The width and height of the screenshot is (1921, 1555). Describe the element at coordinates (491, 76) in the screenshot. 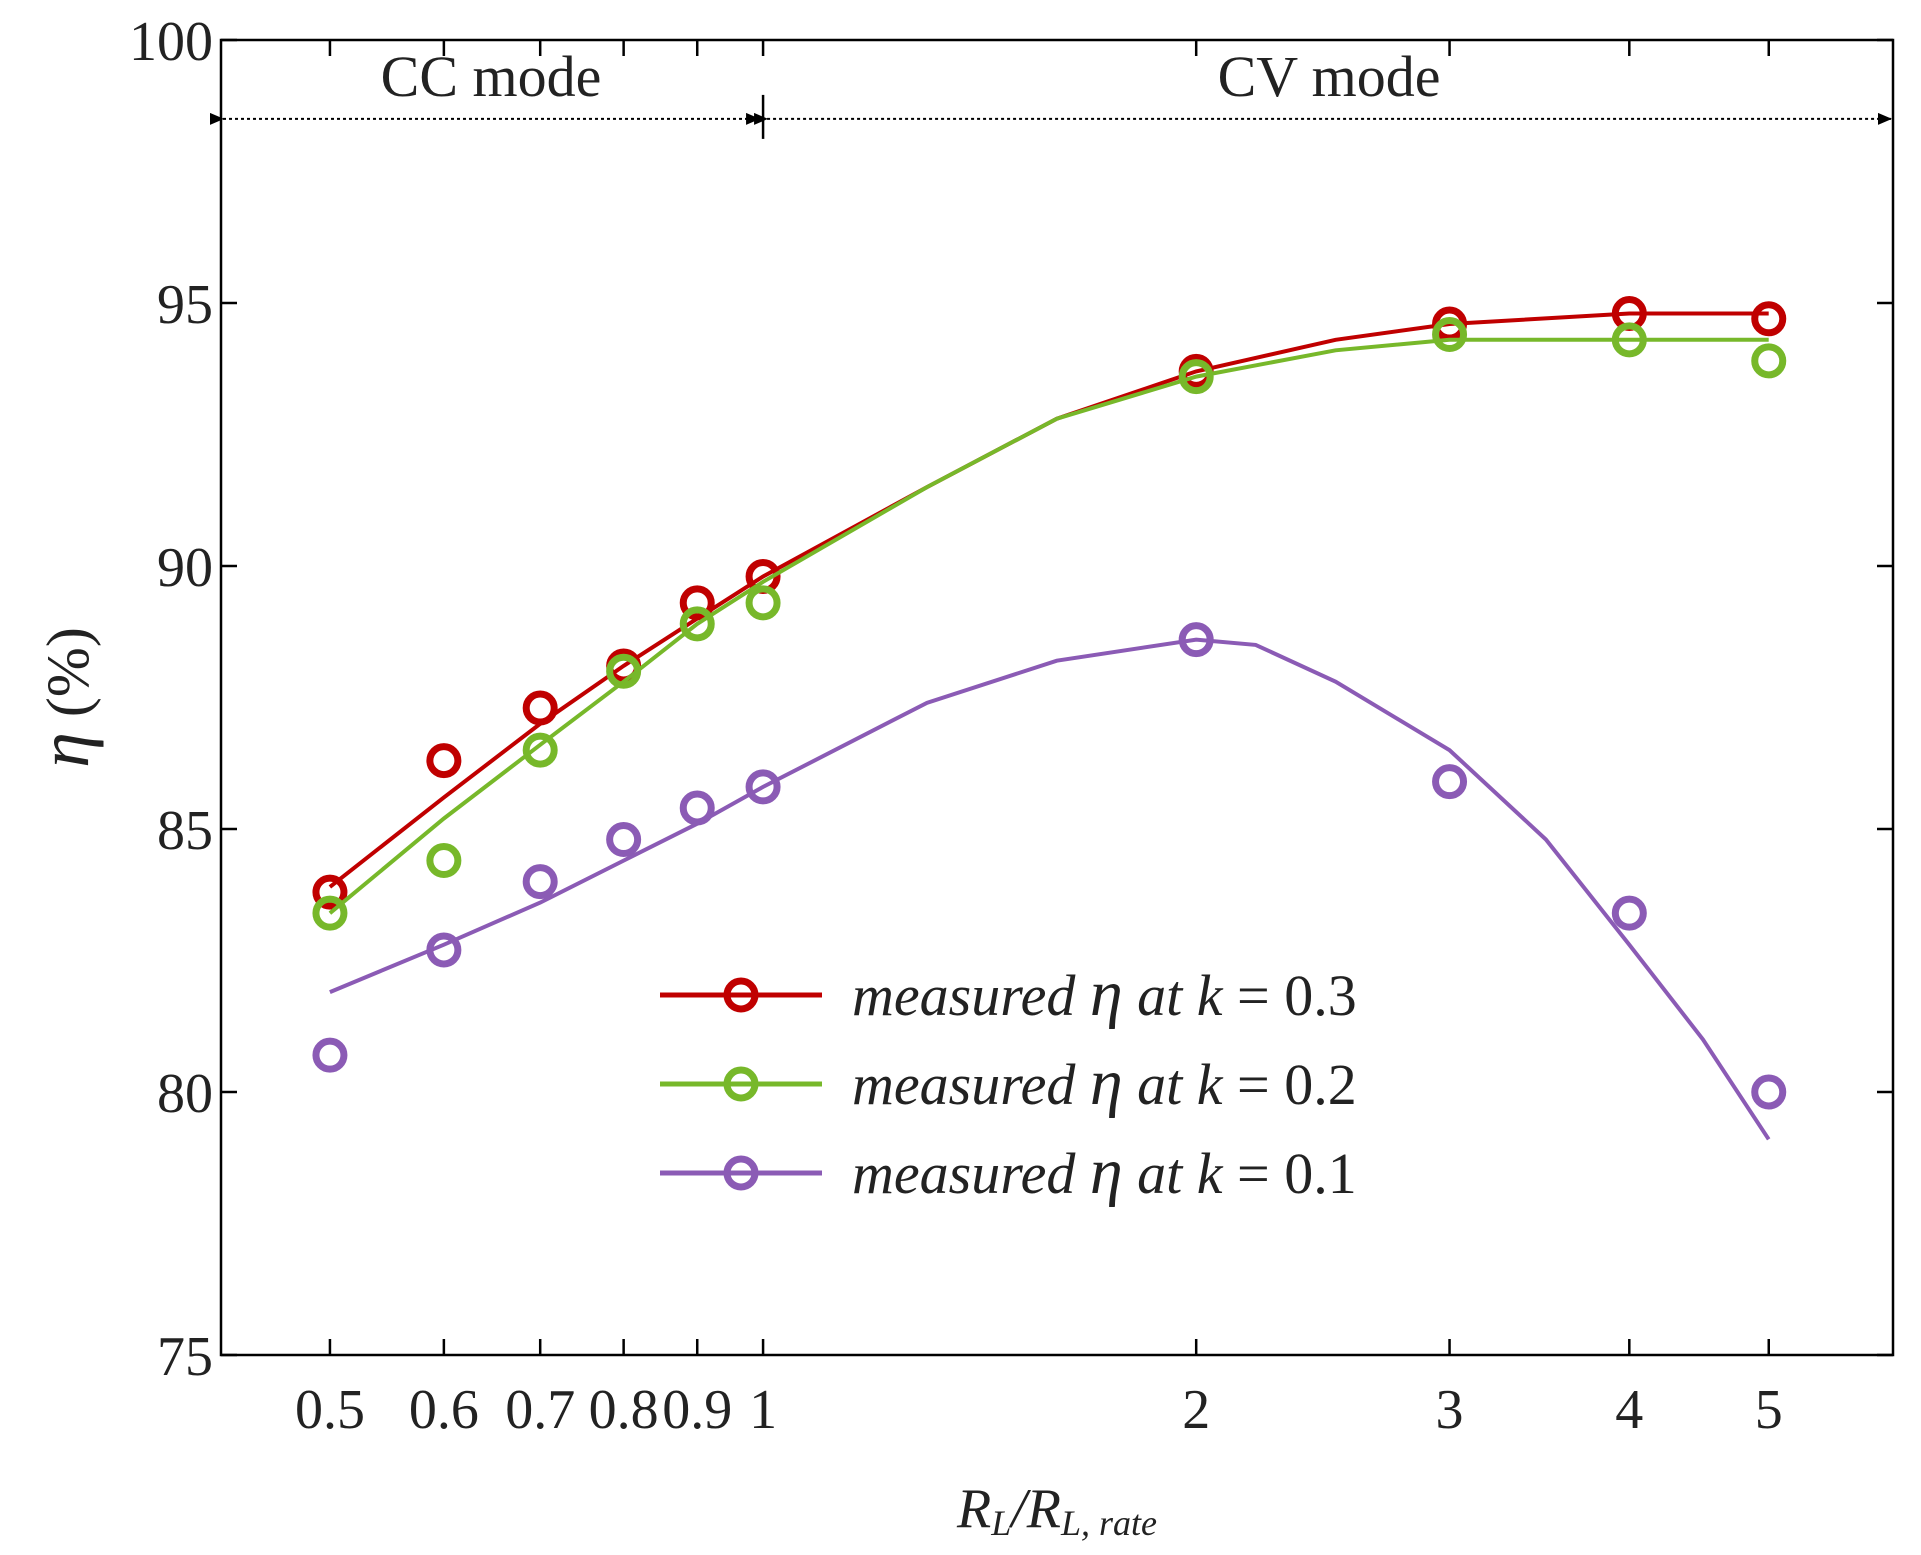

I see `mode-label: CC mode` at that location.